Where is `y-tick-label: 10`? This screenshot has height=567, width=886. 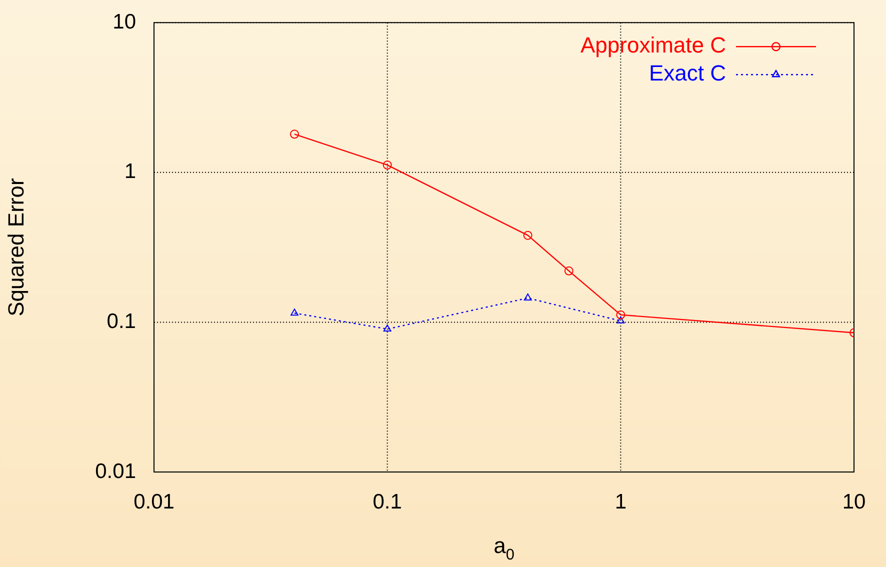
y-tick-label: 10 is located at coordinates (124, 22).